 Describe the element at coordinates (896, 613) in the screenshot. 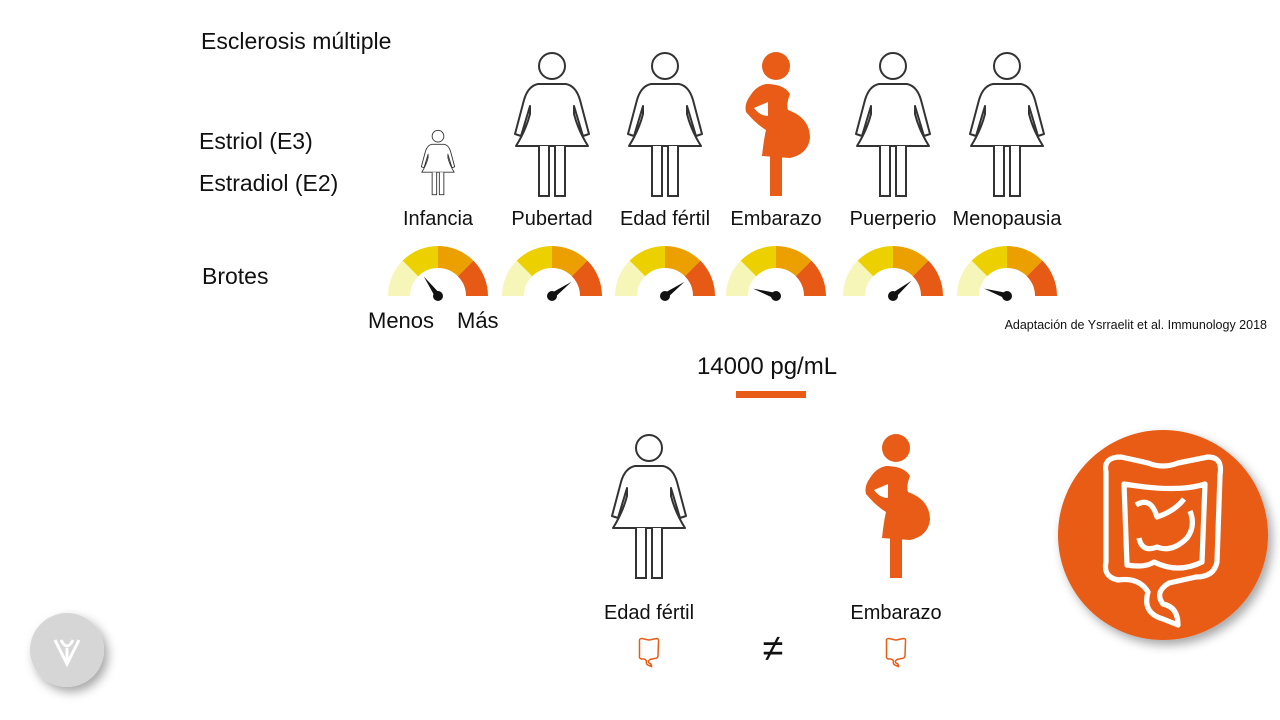

I see `comparison-right-label: Embarazo` at that location.